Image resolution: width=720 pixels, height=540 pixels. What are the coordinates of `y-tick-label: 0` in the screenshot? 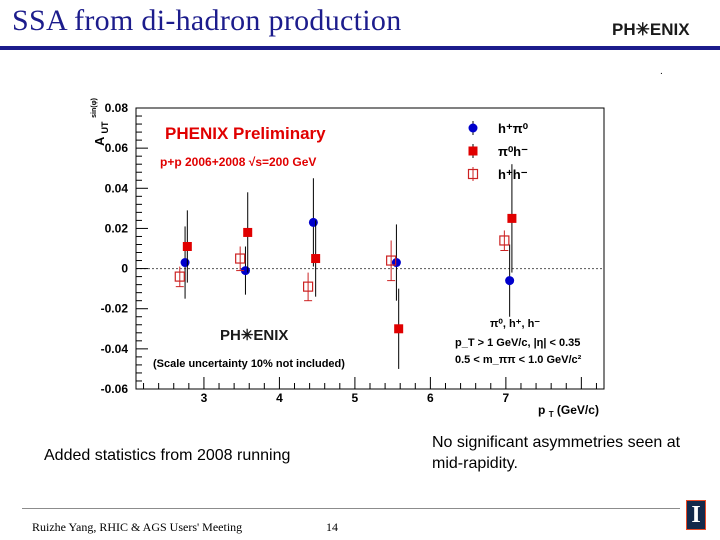 It's located at (124, 269).